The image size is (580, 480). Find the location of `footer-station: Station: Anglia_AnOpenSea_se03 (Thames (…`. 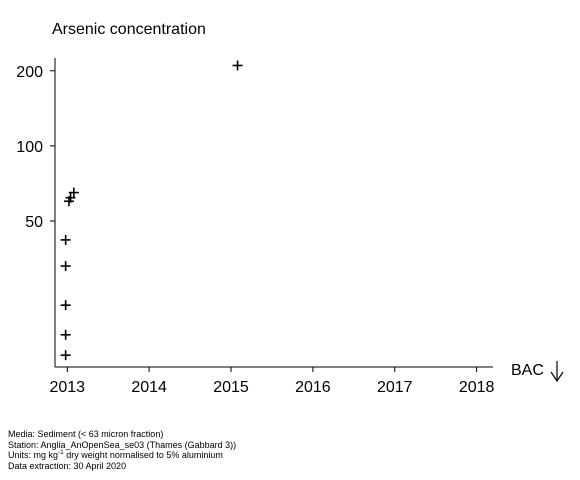

footer-station: Station: Anglia_AnOpenSea_se03 (Thames (… is located at coordinates (122, 444).